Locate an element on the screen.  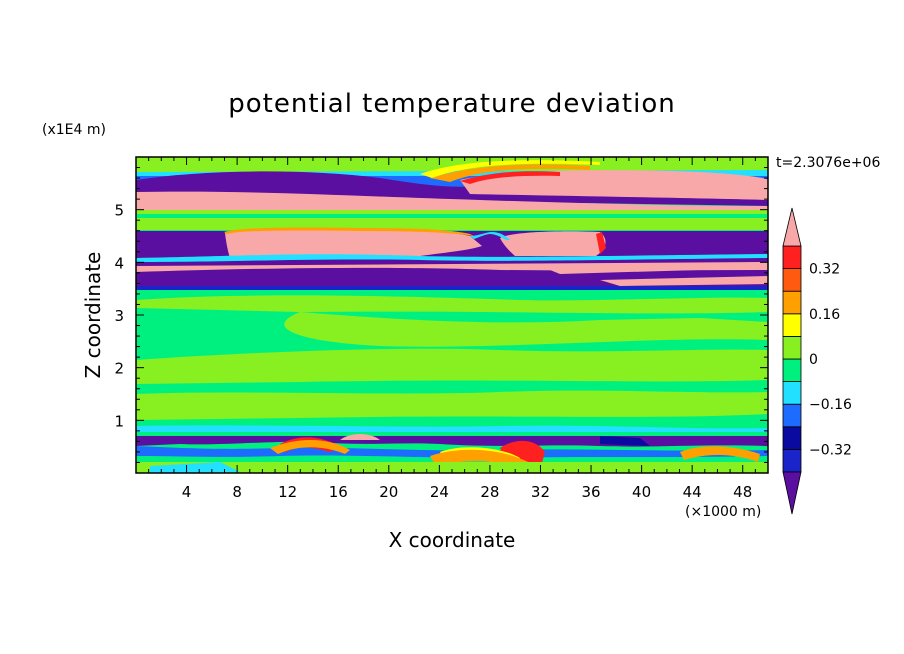
x-tick-label: 36 is located at coordinates (590, 492).